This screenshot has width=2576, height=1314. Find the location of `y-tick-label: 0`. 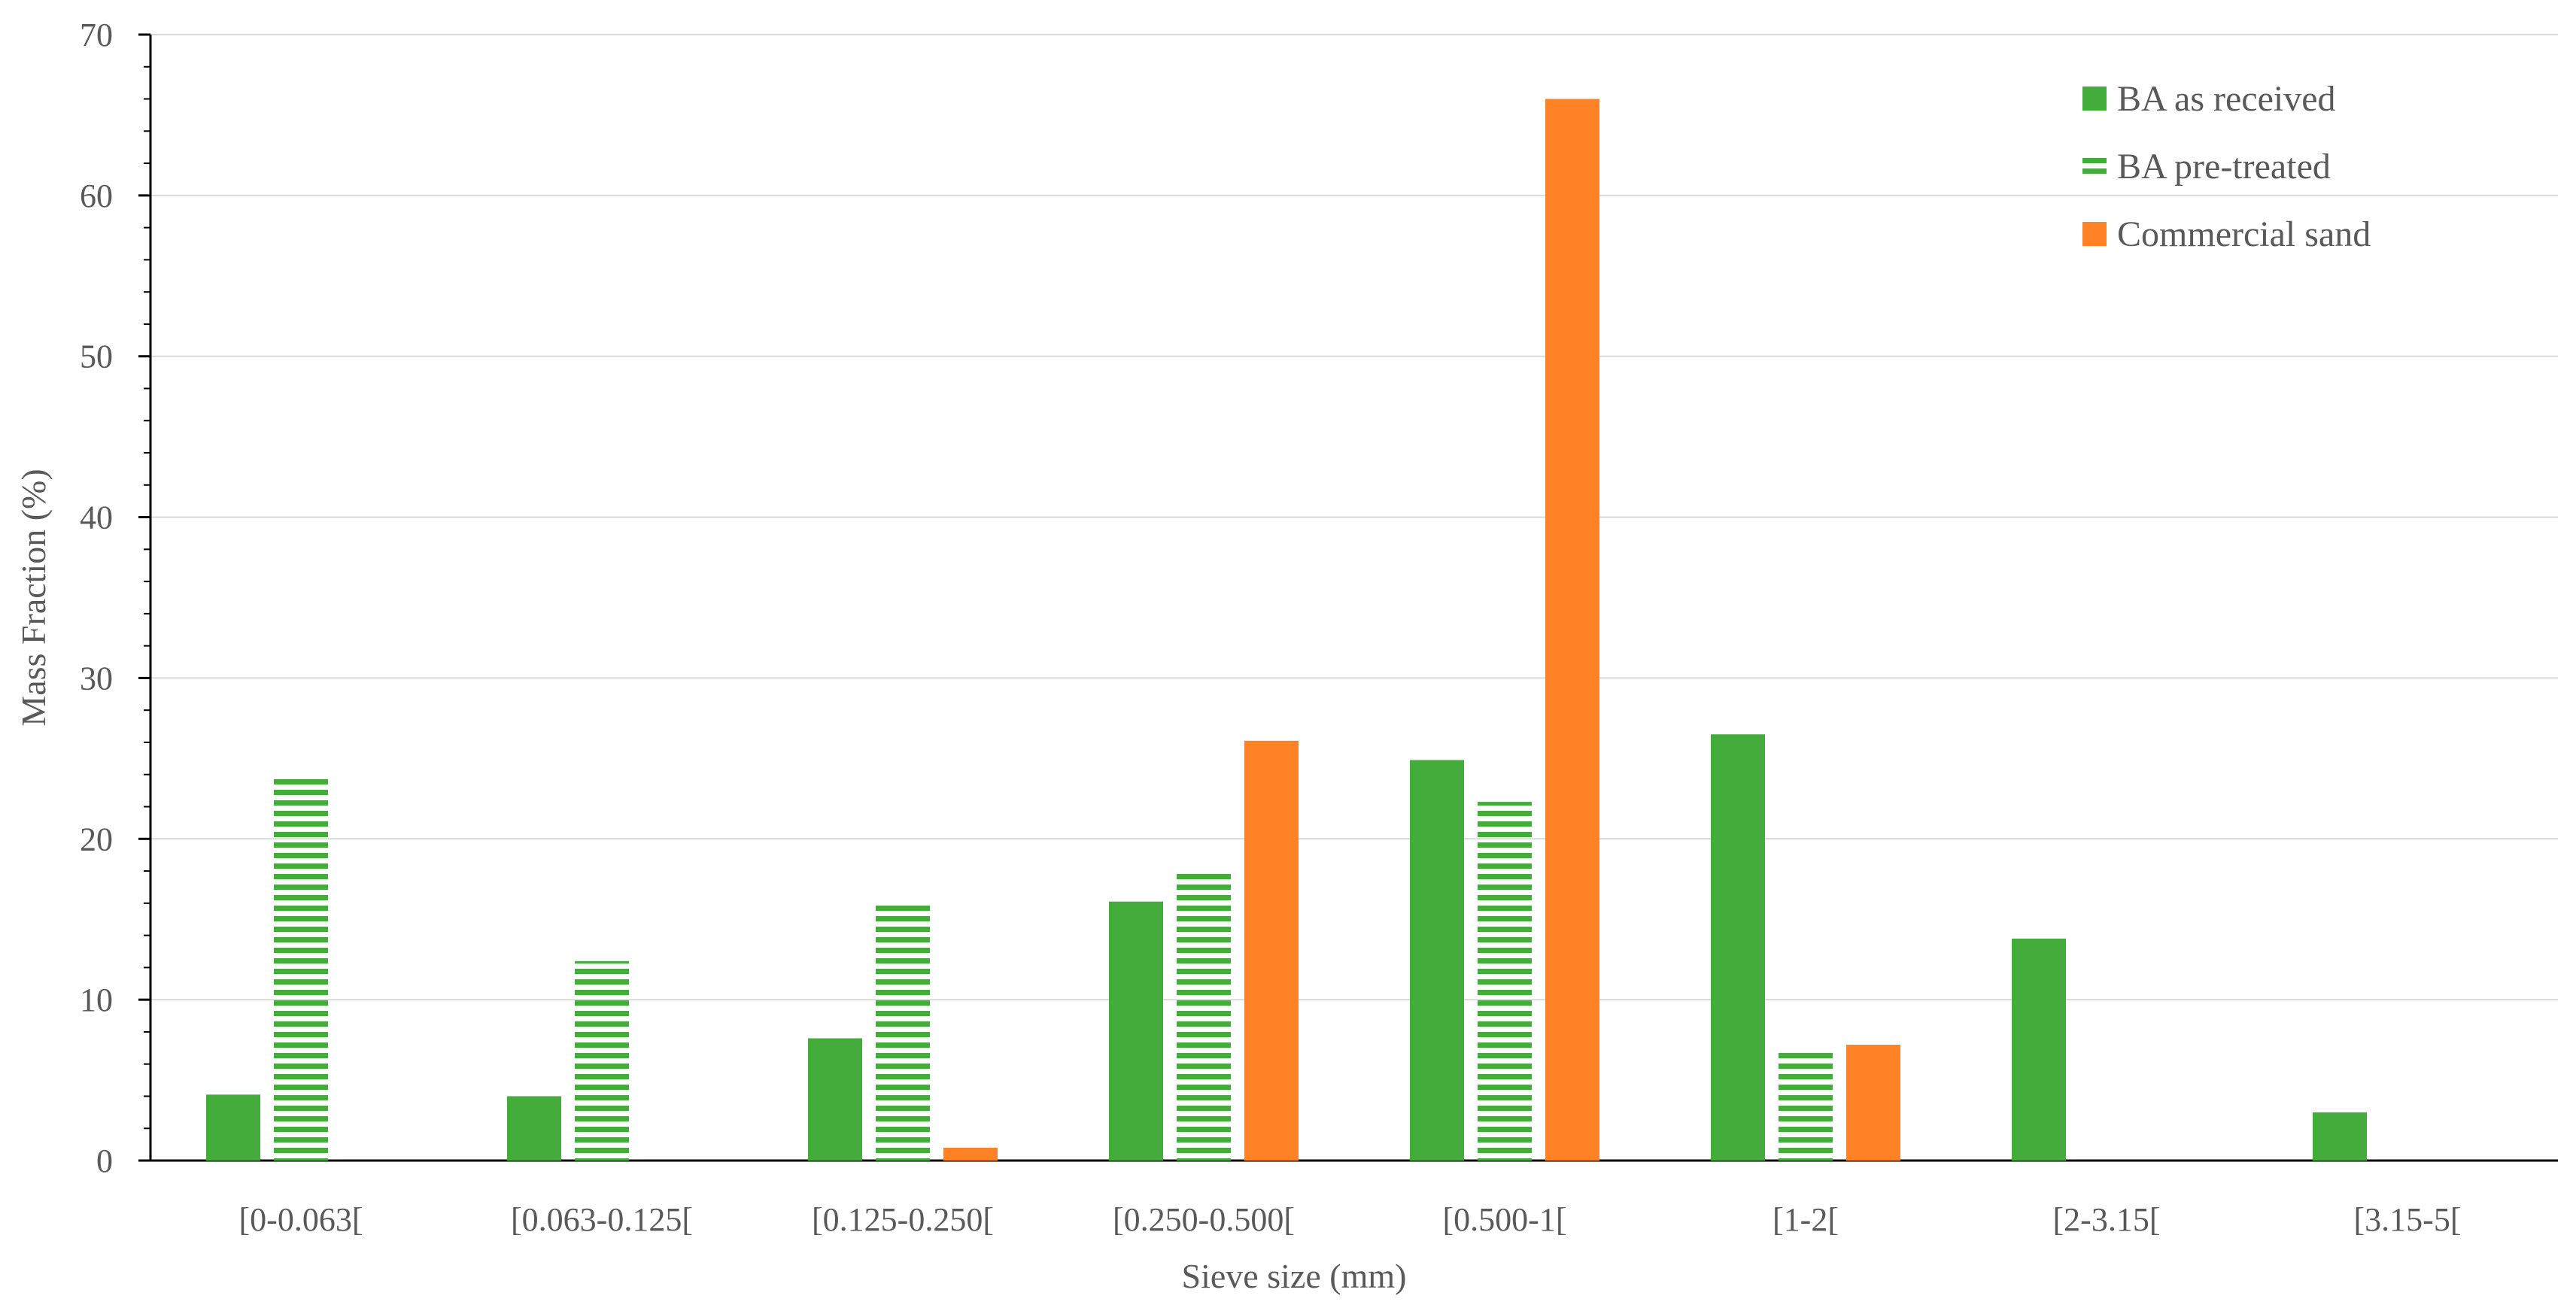

y-tick-label: 0 is located at coordinates (104, 1161).